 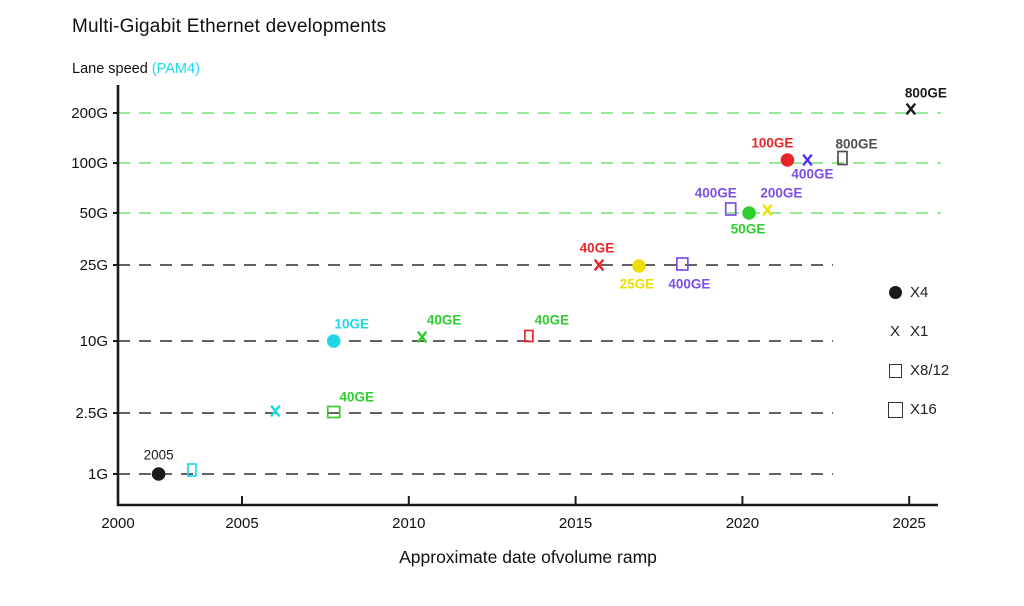 I want to click on legend-label: X1, so click(x=919, y=331).